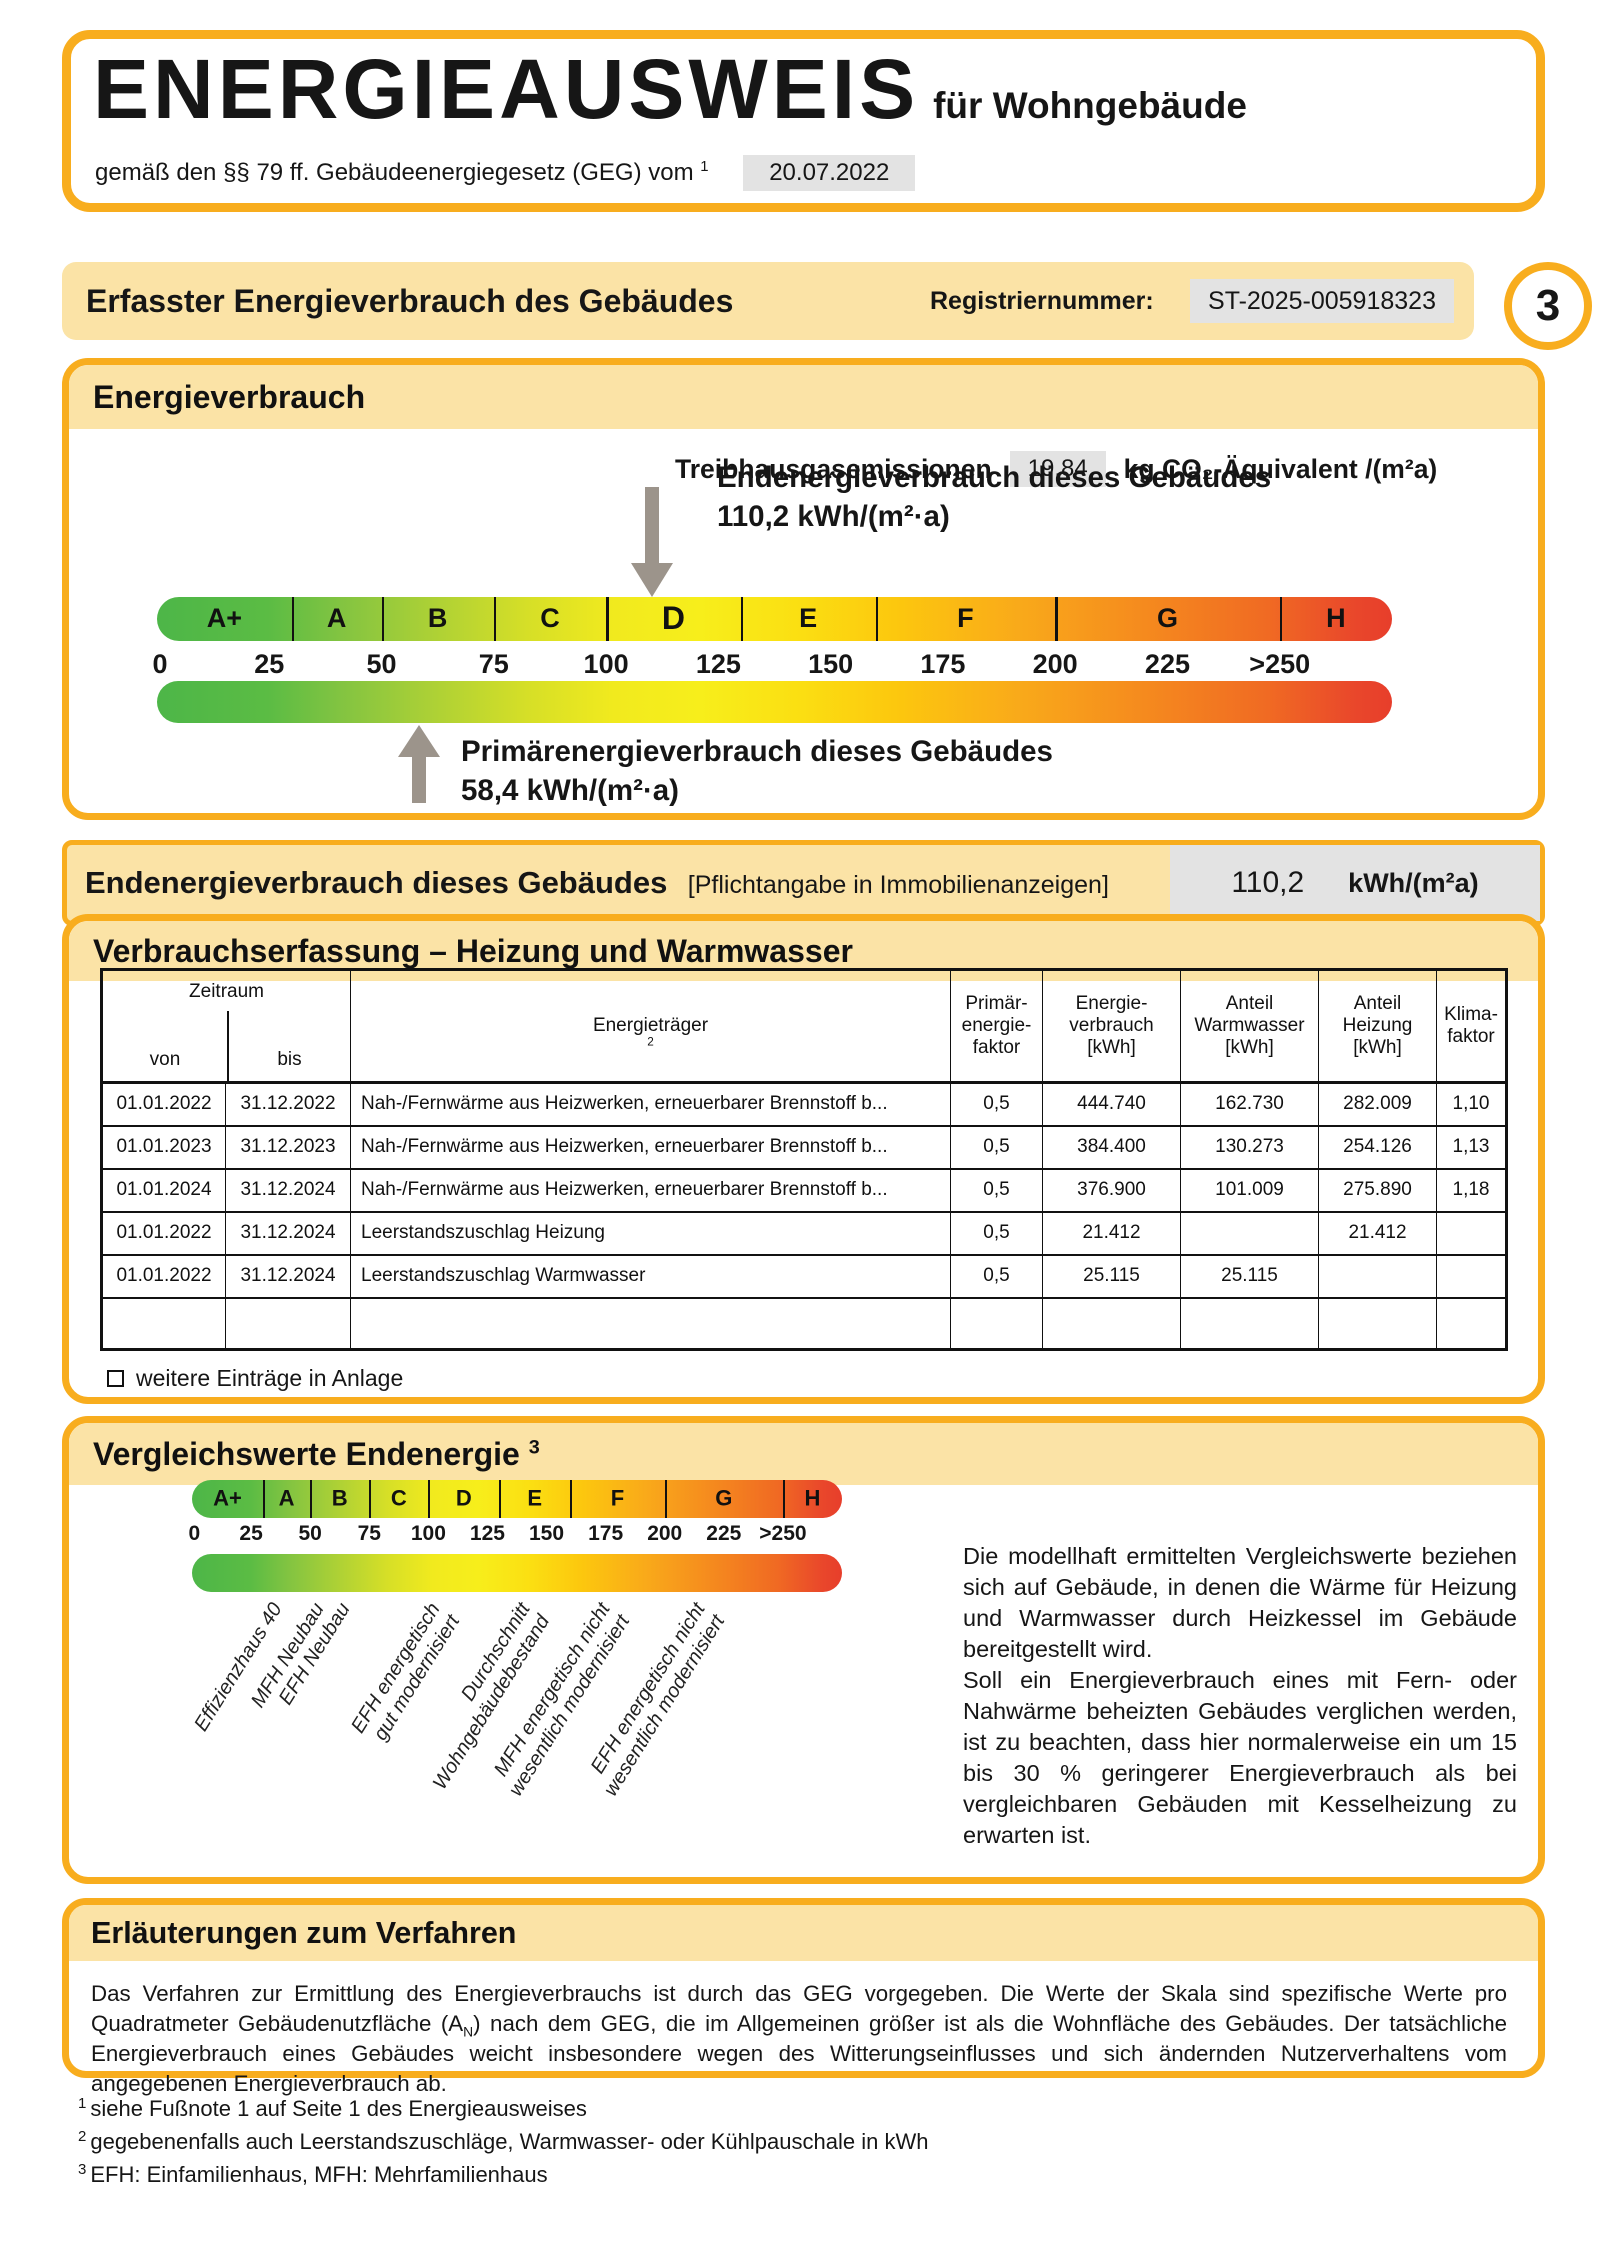  Describe the element at coordinates (115, 1378) in the screenshot. I see `more-entries-checkbox` at that location.